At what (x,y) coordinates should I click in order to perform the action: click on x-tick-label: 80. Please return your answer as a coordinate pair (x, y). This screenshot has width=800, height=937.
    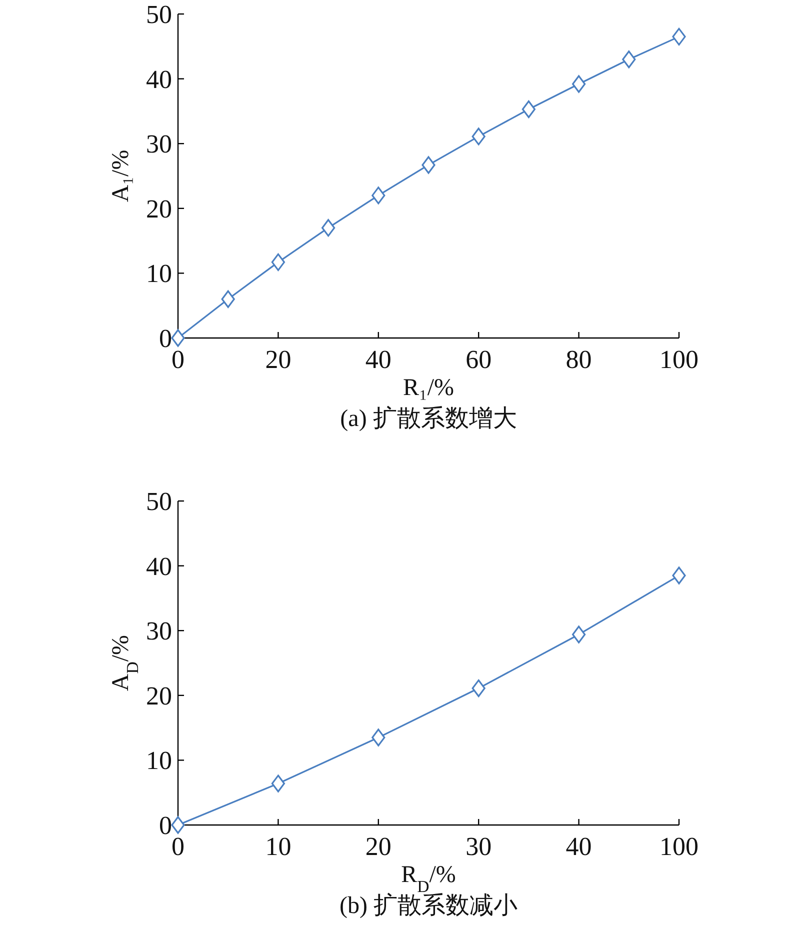
    Looking at the image, I should click on (579, 359).